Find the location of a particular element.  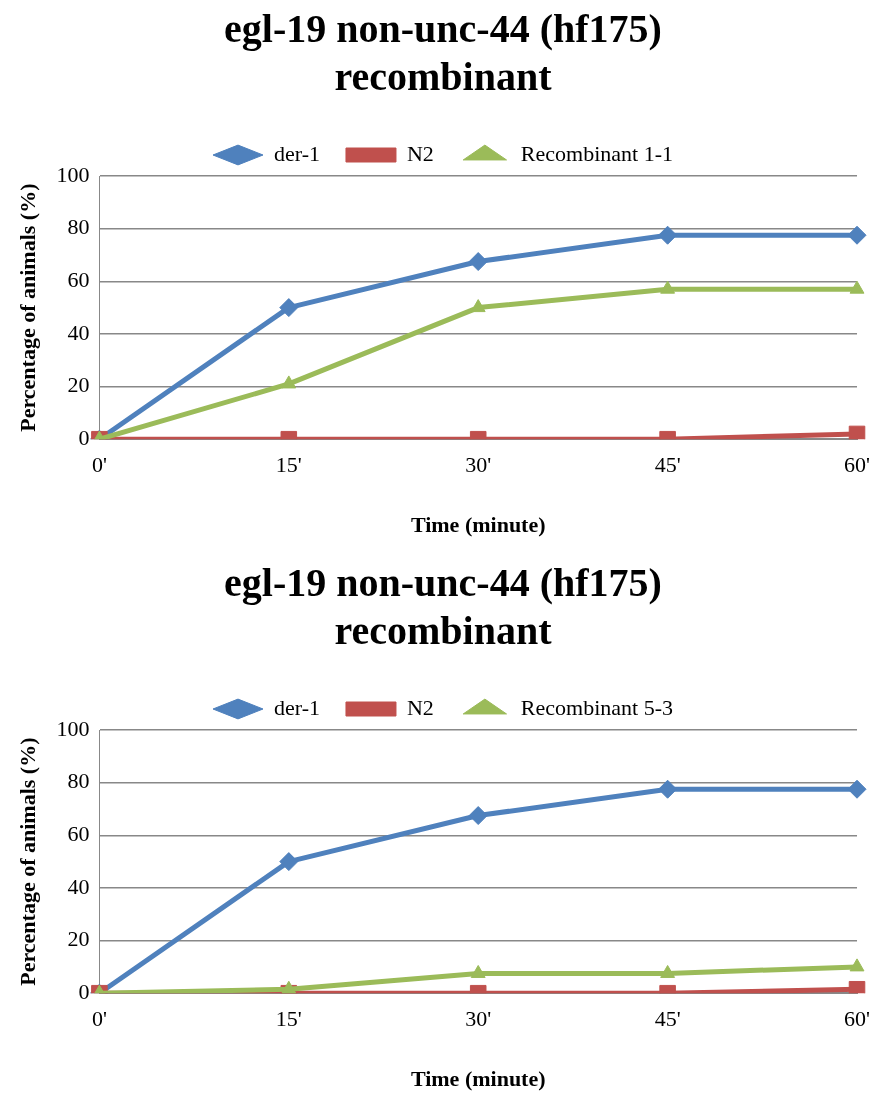

legend-label: Recombinant 5-3 is located at coordinates (597, 707).